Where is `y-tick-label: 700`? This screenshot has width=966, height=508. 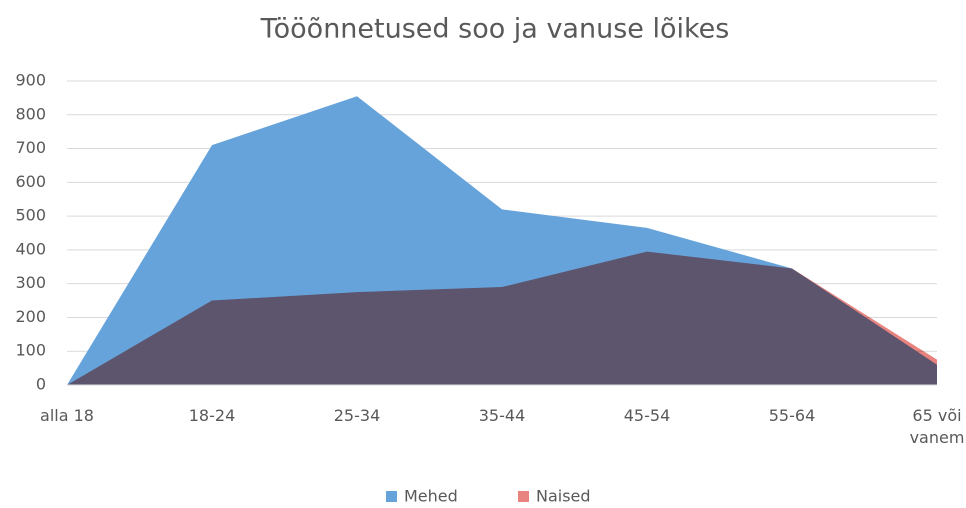
y-tick-label: 700 is located at coordinates (30, 147).